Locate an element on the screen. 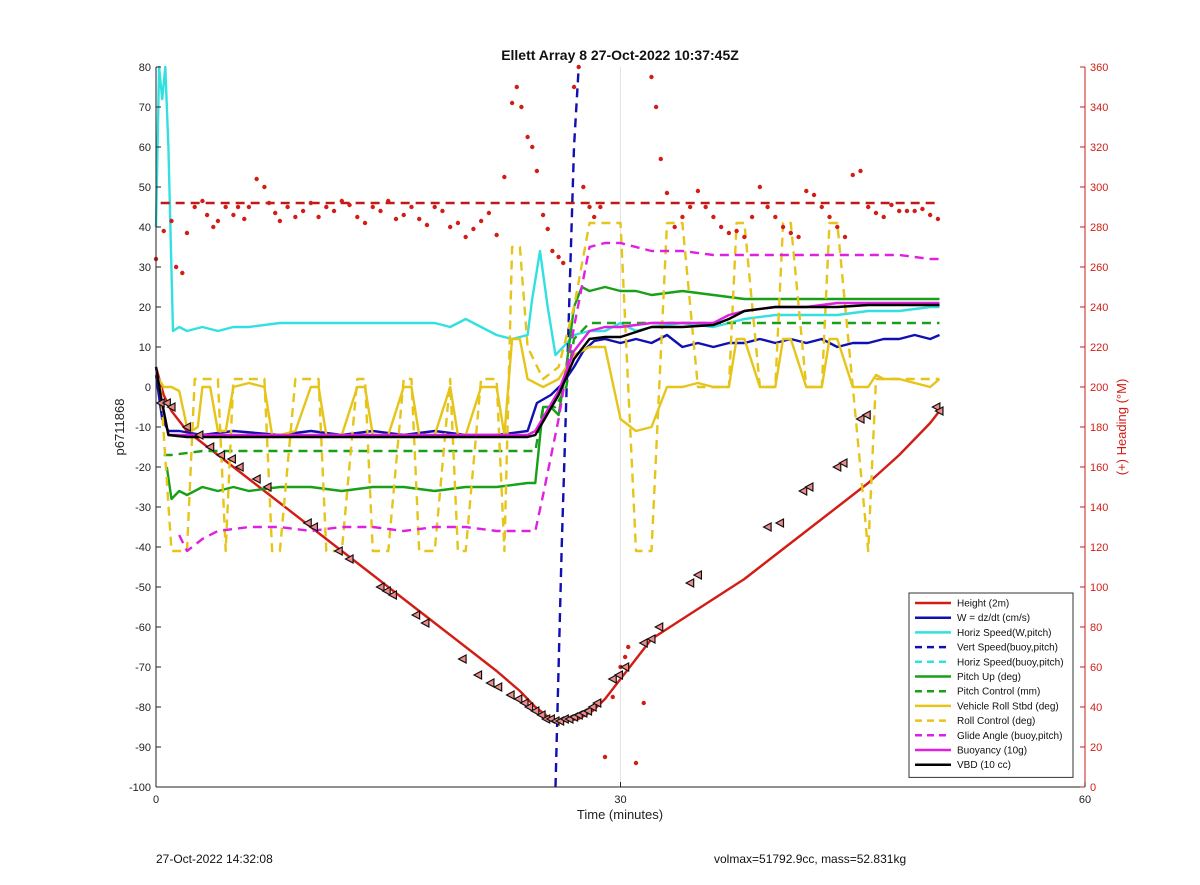 Image resolution: width=1200 pixels, height=885 pixels. y-tick-label: -90 is located at coordinates (143, 748).